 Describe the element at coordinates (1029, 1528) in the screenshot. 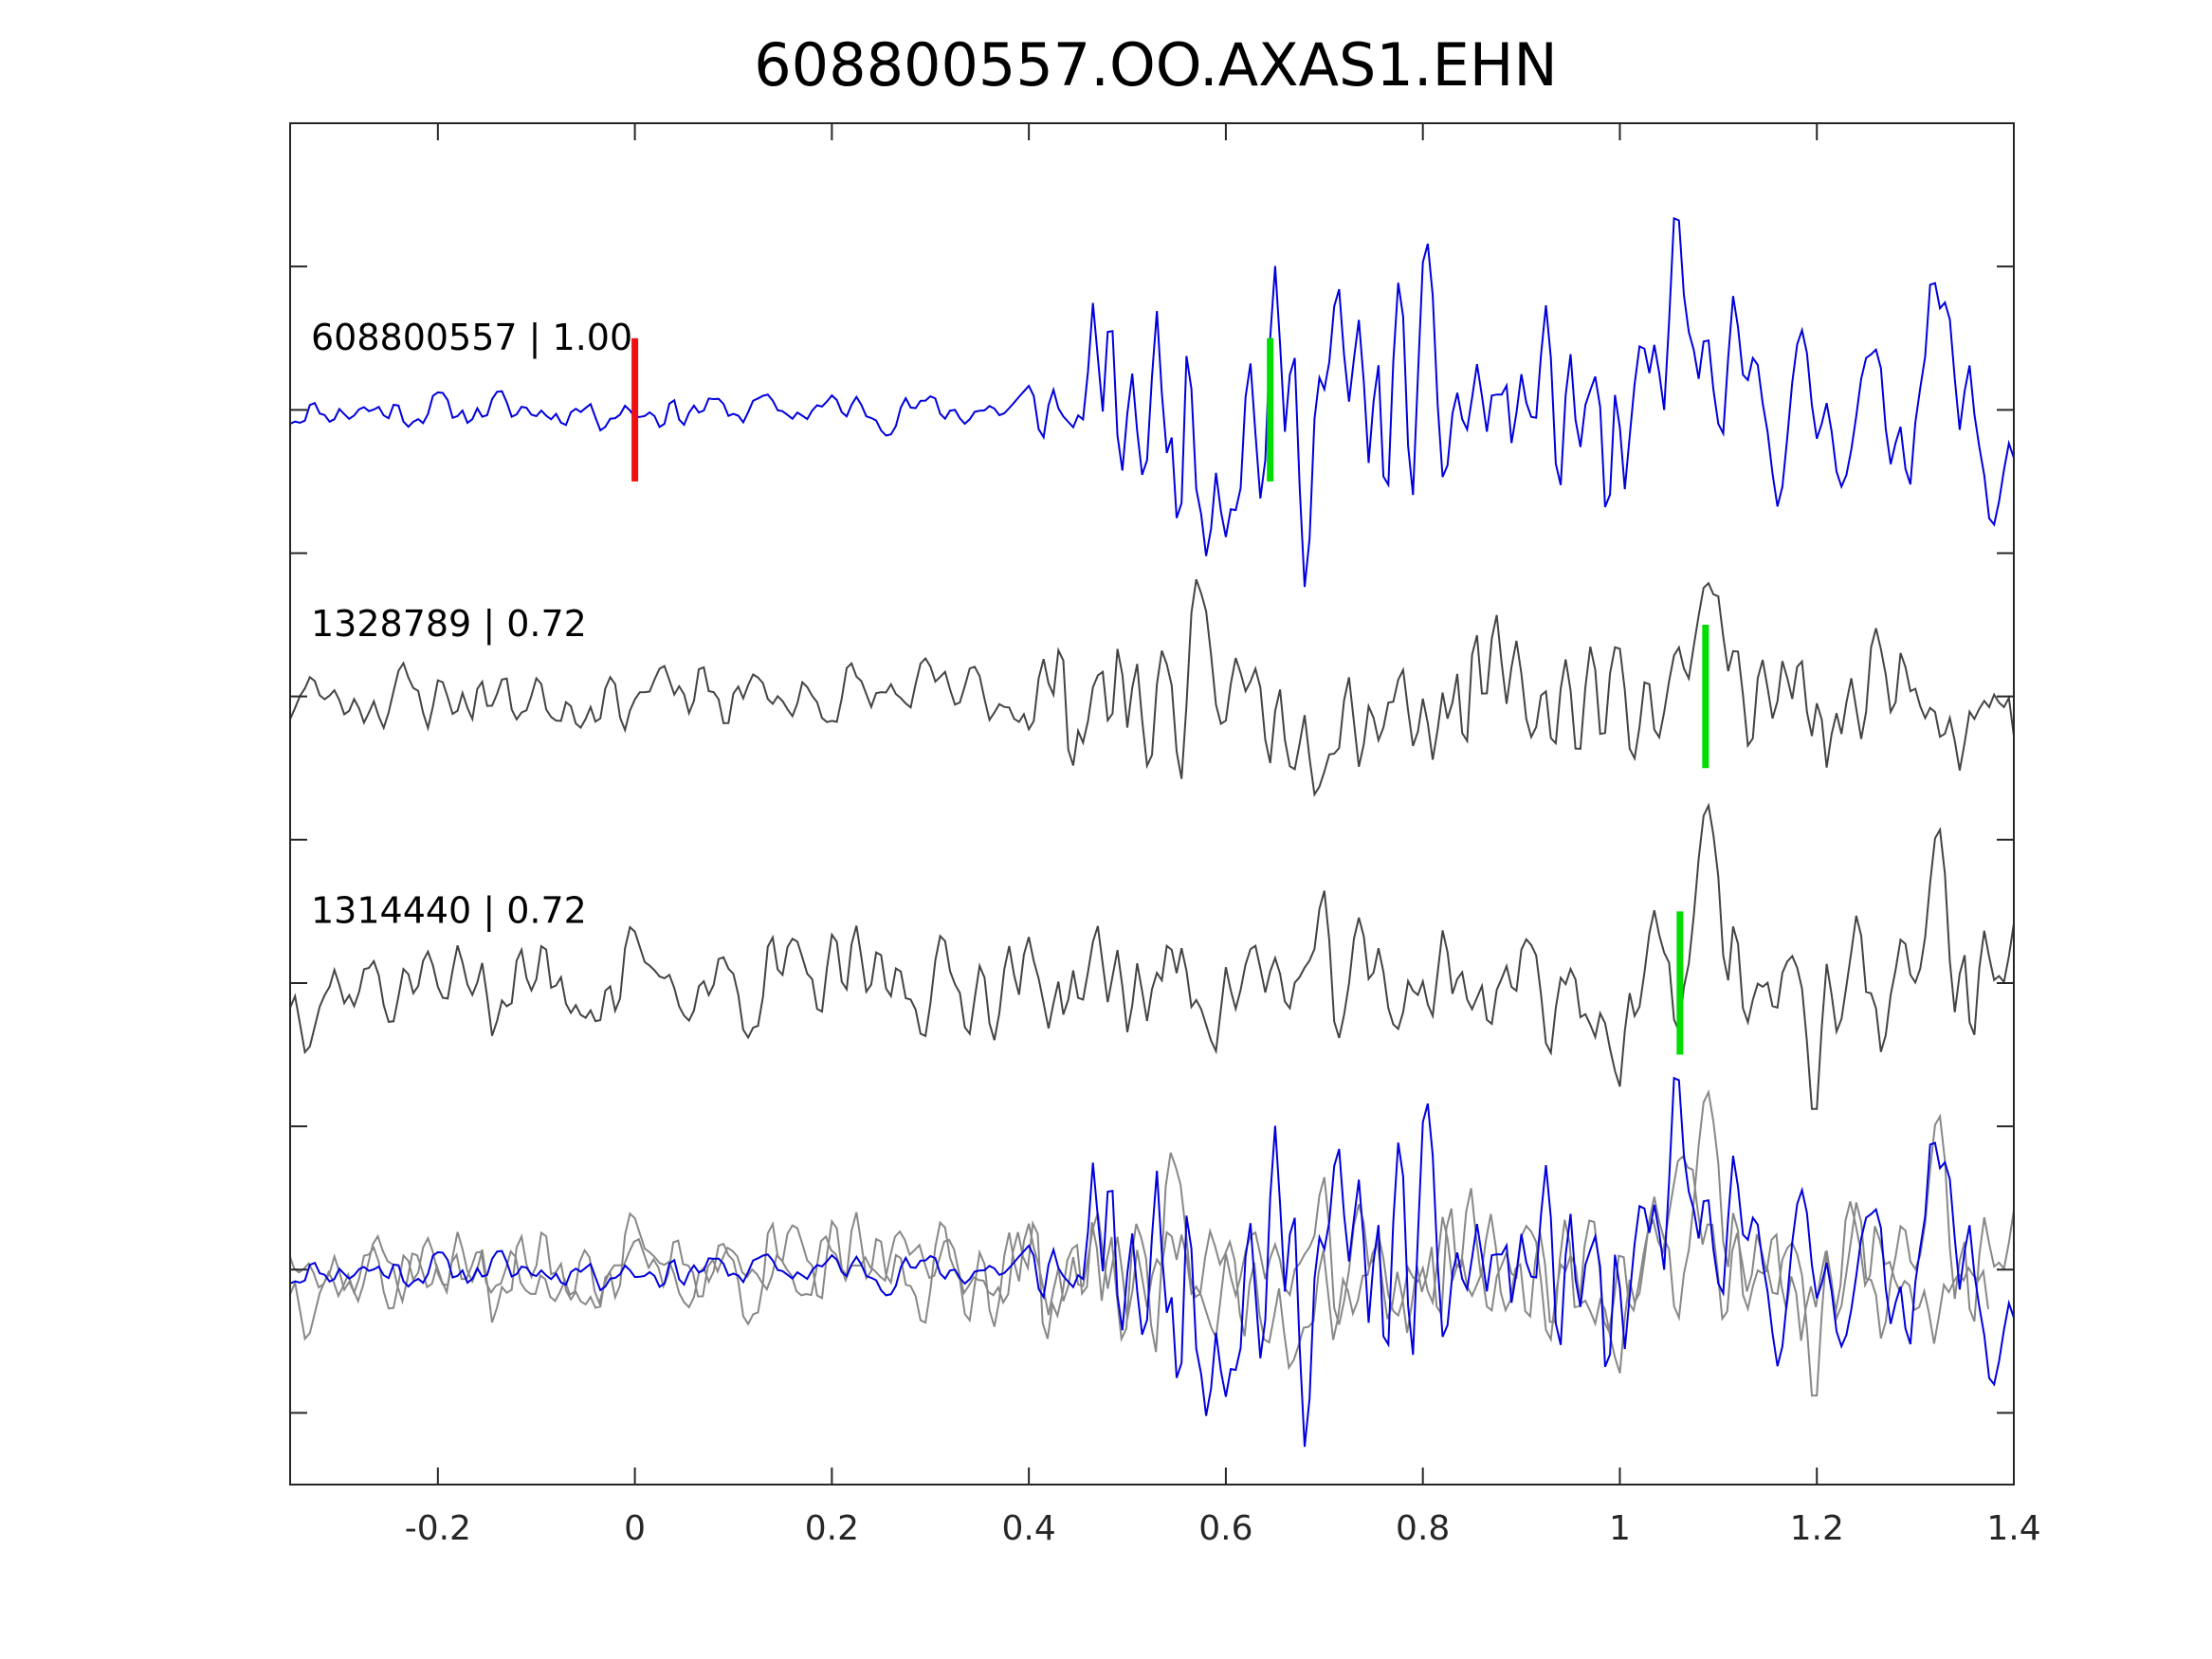

I see `x-tick-label: 0.4` at that location.